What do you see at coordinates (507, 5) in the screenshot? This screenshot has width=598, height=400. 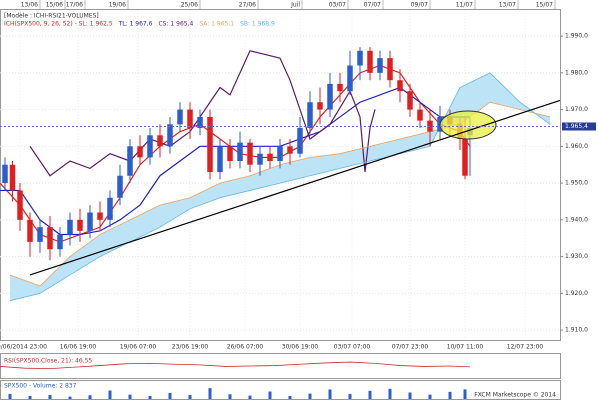 I see `top-x-tick-label: 13/07` at bounding box center [507, 5].